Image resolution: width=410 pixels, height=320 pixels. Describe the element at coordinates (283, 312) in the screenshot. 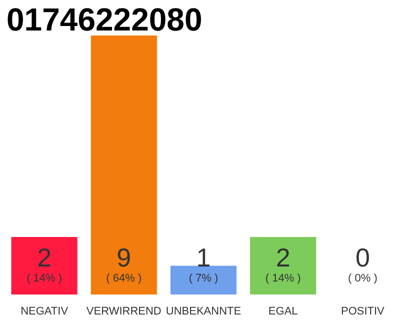

I see `x-tick-label: EGAL` at that location.